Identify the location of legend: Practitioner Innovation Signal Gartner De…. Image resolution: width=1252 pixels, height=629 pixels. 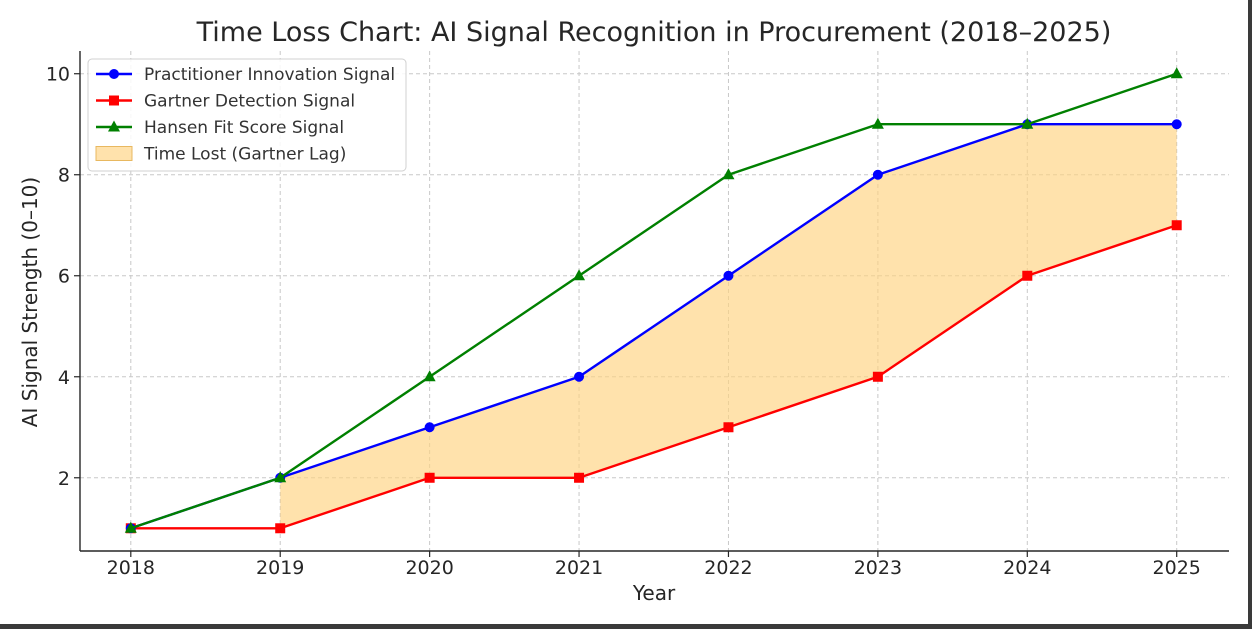
(247, 115).